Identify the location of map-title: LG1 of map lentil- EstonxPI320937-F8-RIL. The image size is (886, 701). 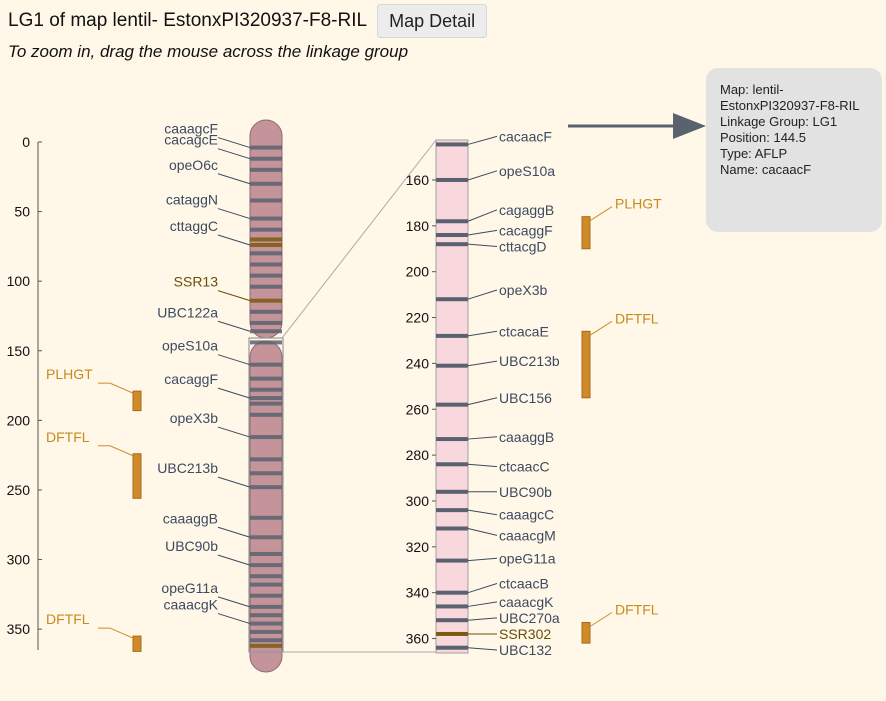
(188, 20).